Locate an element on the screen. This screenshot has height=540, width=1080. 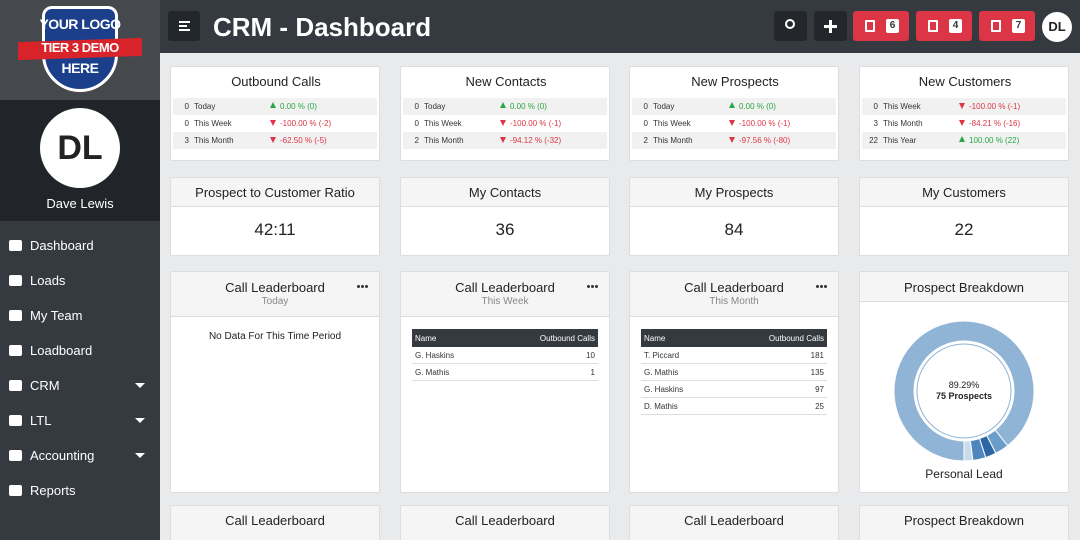
stat-change: -100.00 % (-2) is located at coordinates (306, 123).